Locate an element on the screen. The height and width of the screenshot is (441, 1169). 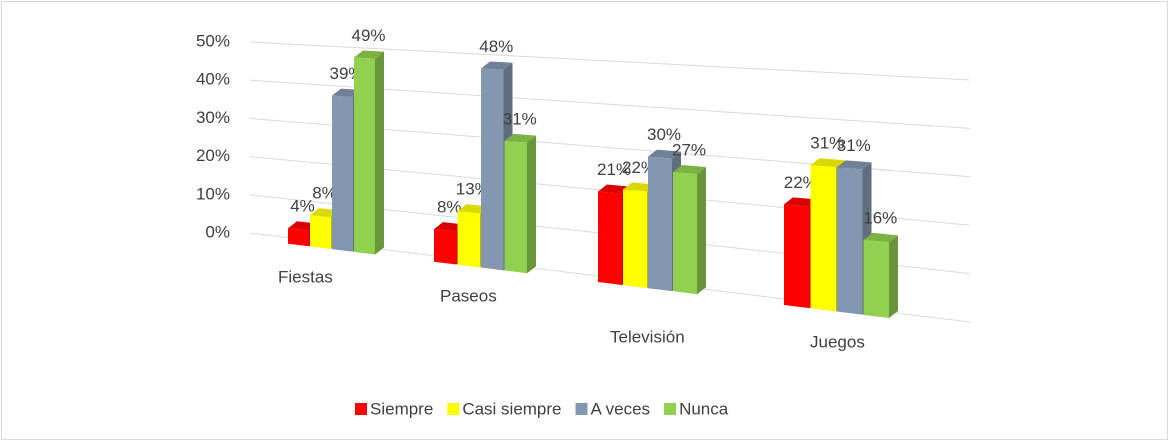
y-tick-label: 10% is located at coordinates (213, 193).